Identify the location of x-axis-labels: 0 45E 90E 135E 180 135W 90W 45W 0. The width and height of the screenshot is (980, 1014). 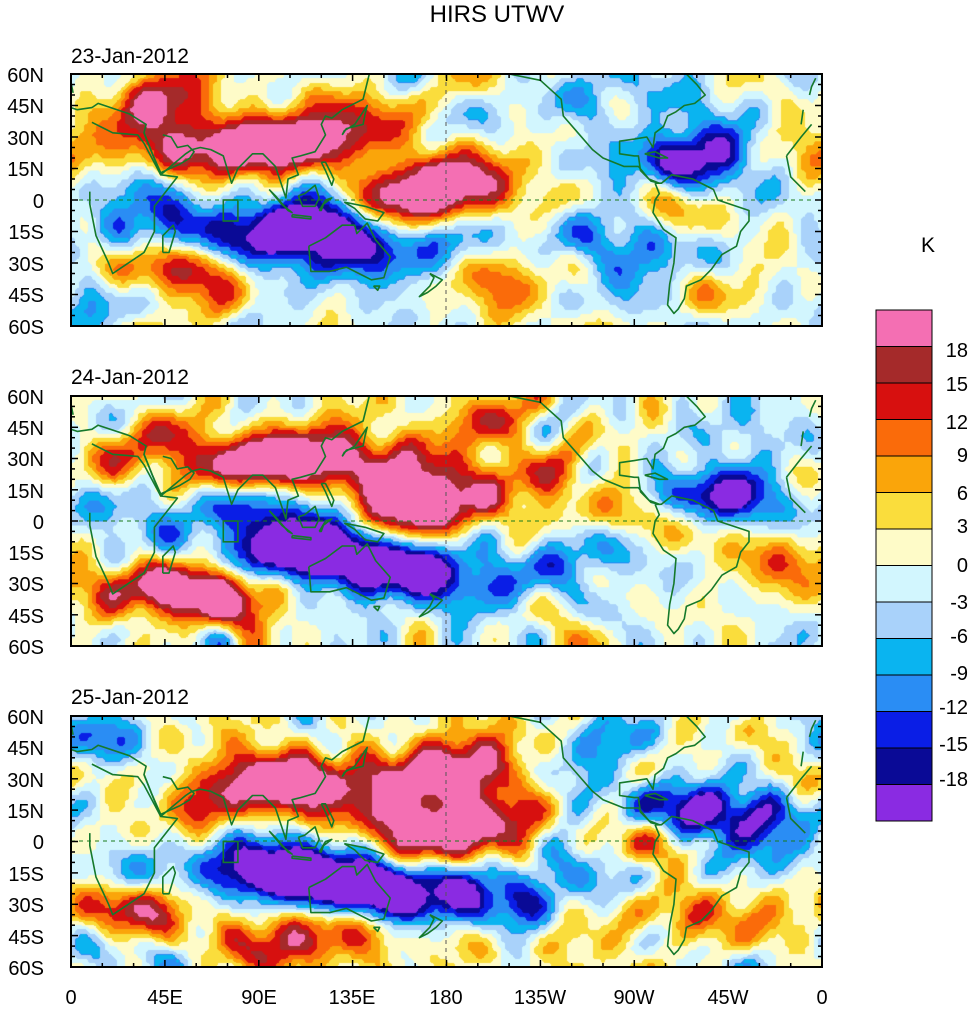
(446, 998).